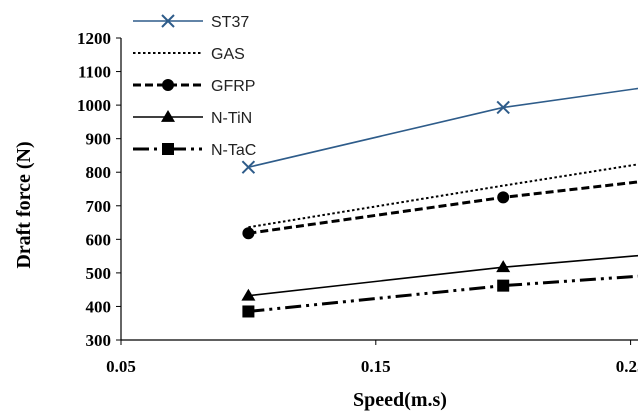 This screenshot has width=638, height=412. Describe the element at coordinates (99, 273) in the screenshot. I see `y-tick-label: 500` at that location.